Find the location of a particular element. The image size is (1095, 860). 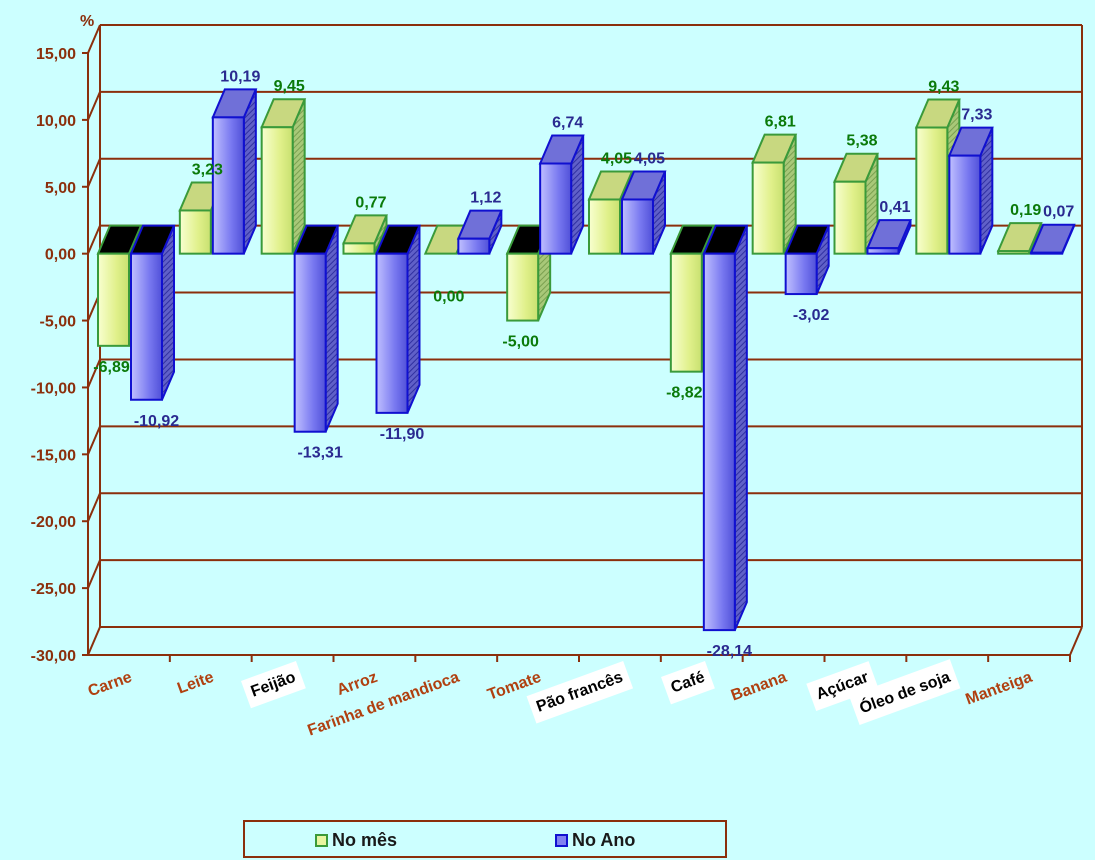

category-label: Feijão is located at coordinates (273, 685).